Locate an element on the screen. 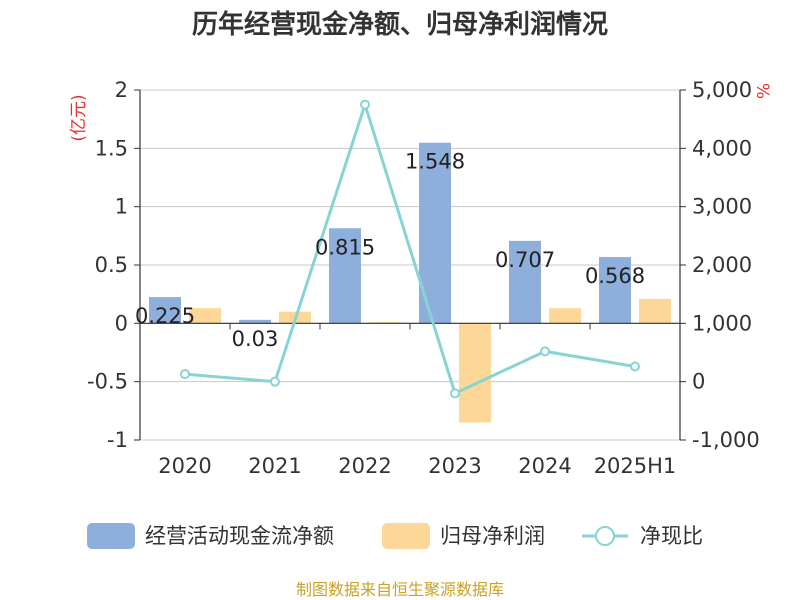 This screenshot has width=800, height=600. left-tick-label: -0.5 is located at coordinates (107, 382).